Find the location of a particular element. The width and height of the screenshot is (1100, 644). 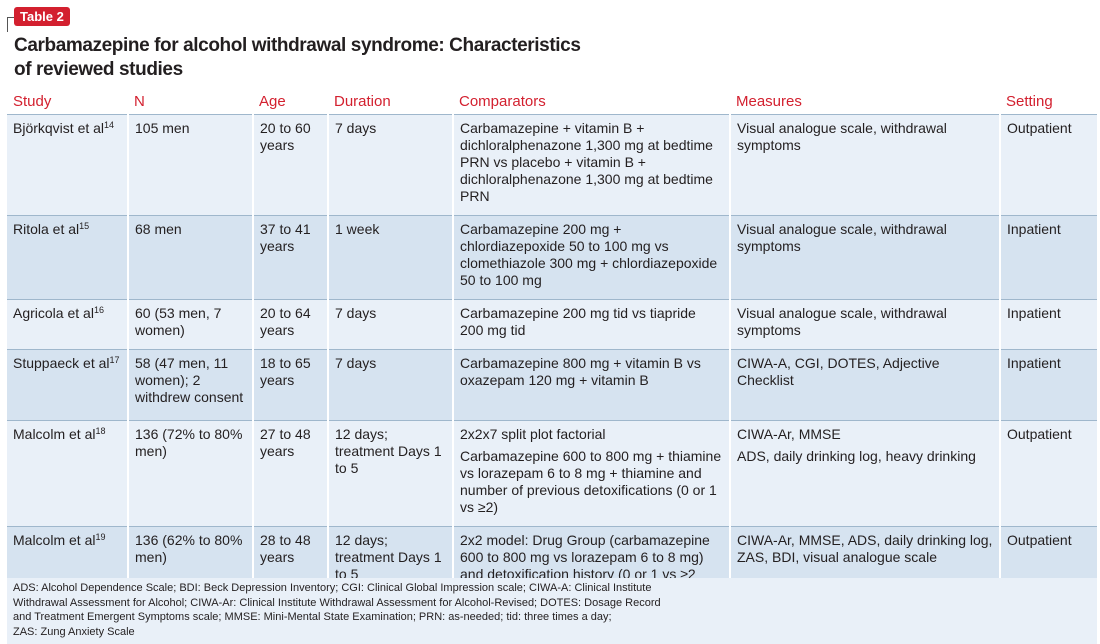

study-name: Agricola et al is located at coordinates (53, 313).